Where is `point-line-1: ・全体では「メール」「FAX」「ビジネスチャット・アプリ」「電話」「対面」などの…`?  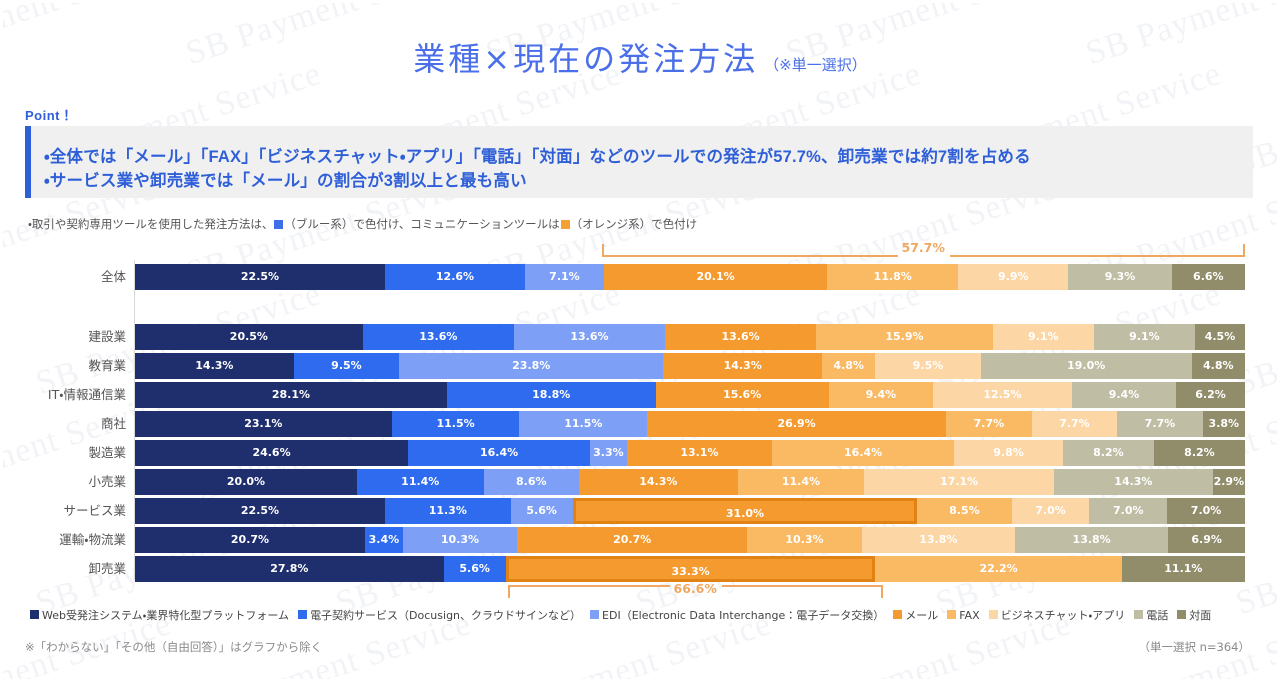 point-line-1: ・全体では「メール」「FAX」「ビジネスチャット・アプリ」「電話」「対面」などの… is located at coordinates (537, 157).